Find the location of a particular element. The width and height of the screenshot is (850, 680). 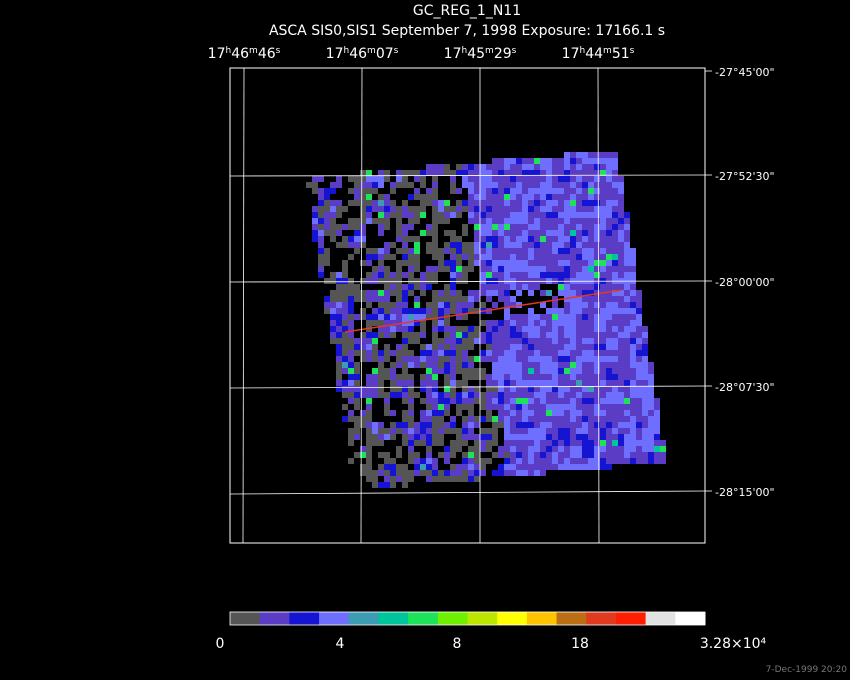

colorbar-label: 4 is located at coordinates (340, 644).